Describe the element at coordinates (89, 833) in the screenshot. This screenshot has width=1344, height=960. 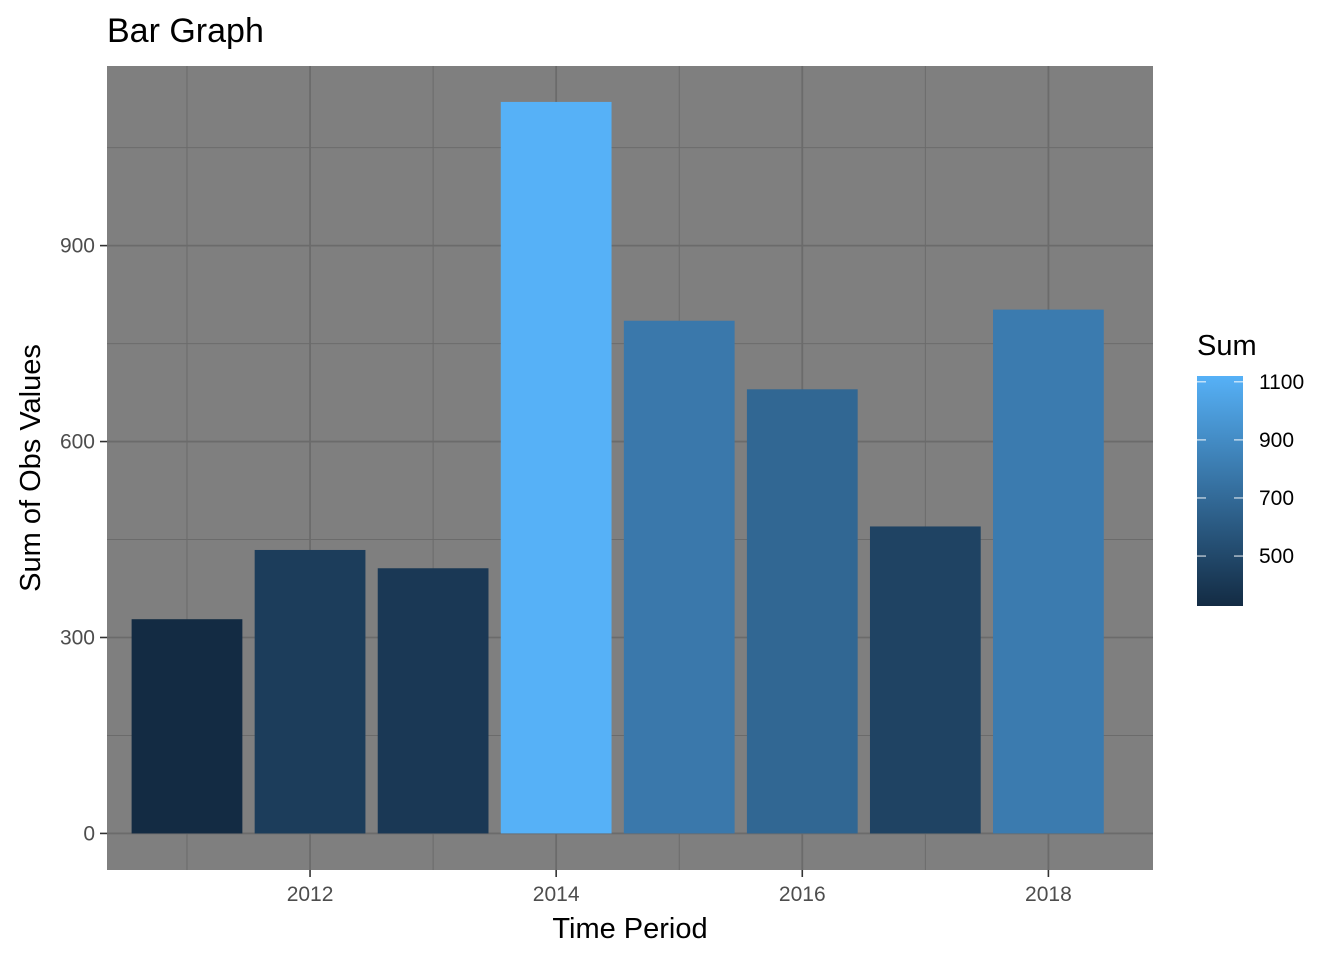
I see `y-tick-label: 0` at that location.